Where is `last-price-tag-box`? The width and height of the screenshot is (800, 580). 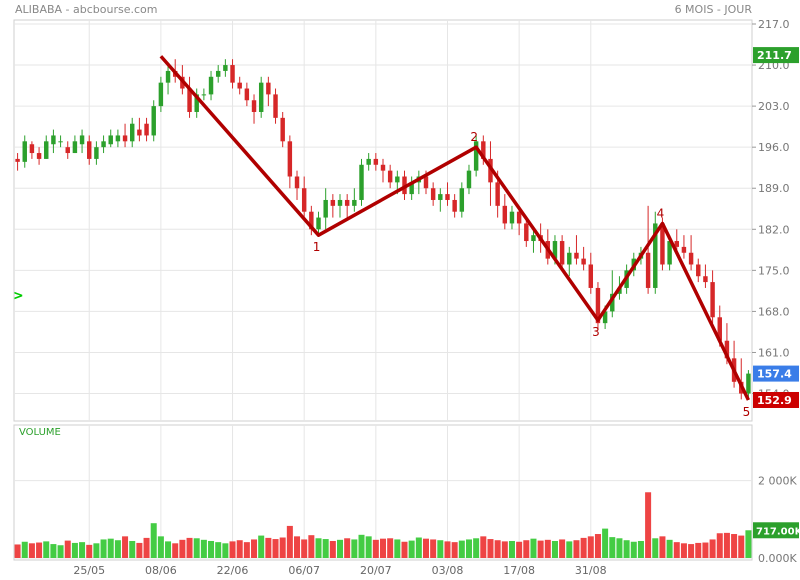
last-price-tag-box is located at coordinates (776, 373).